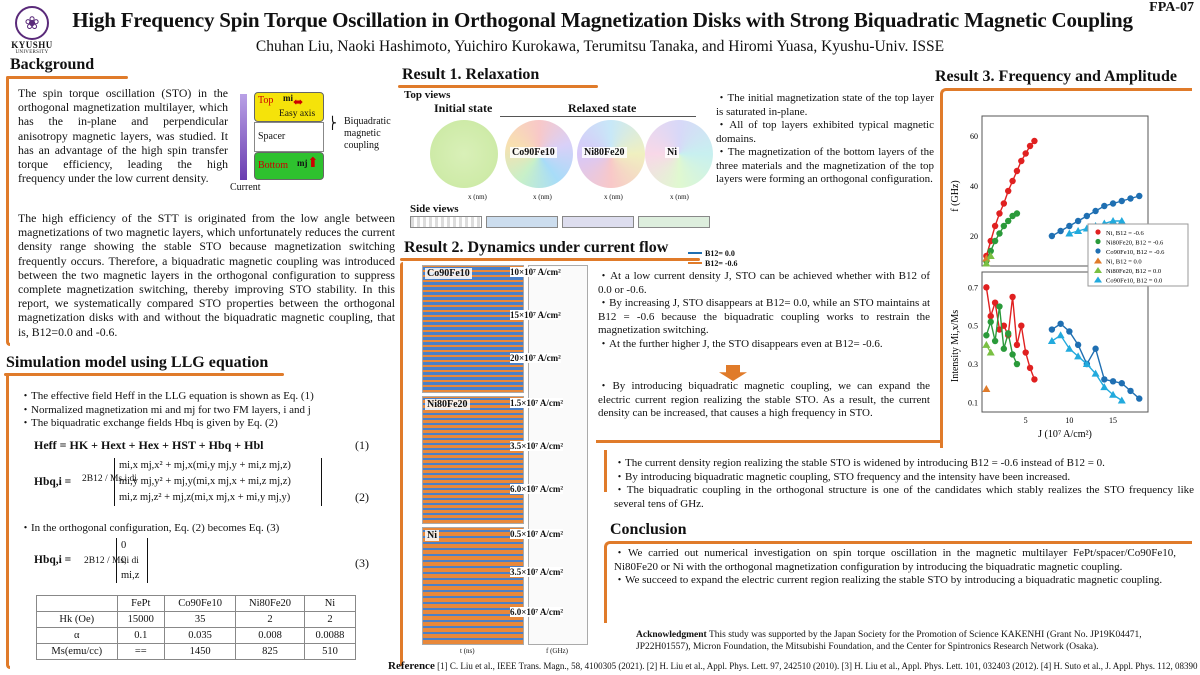 The image size is (1200, 675). What do you see at coordinates (32, 23) in the screenshot?
I see `university-crest-icon: ❀` at bounding box center [32, 23].